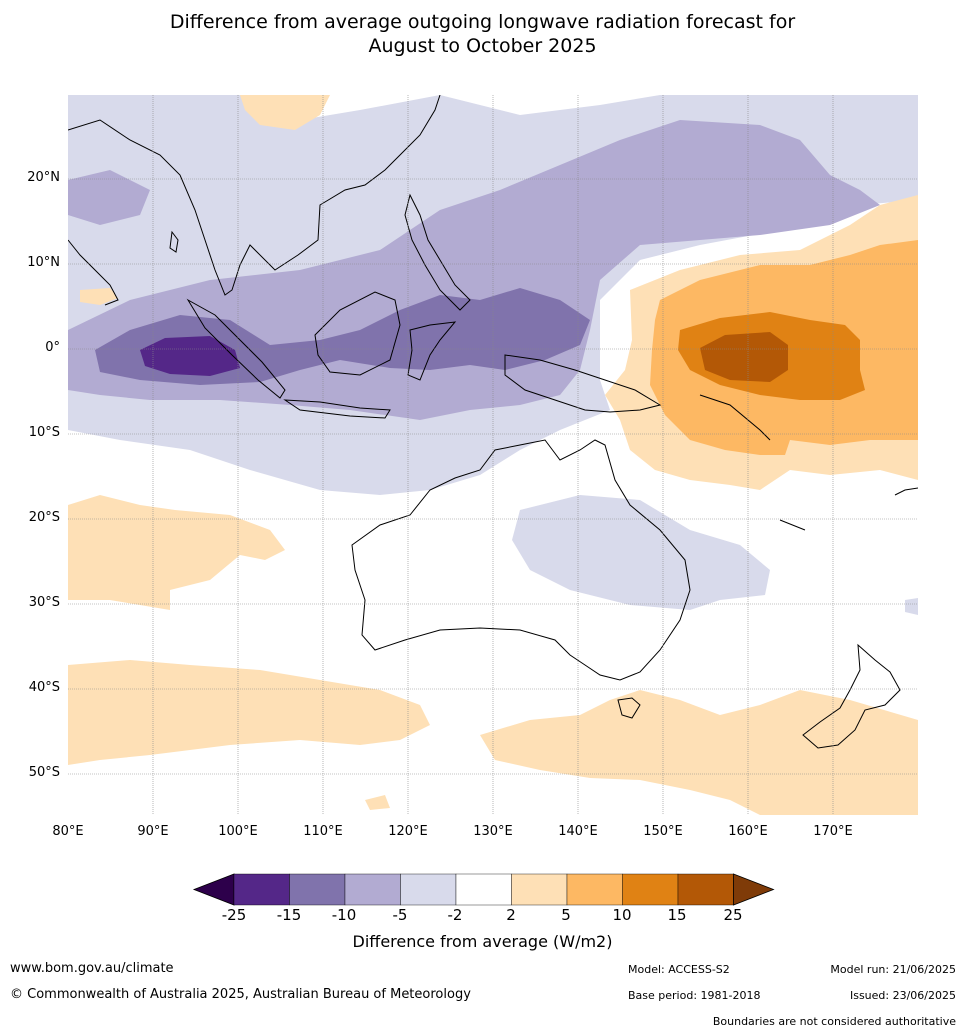 The width and height of the screenshot is (965, 1035). Describe the element at coordinates (52, 347) in the screenshot. I see `lat-label-equator: 0°` at that location.